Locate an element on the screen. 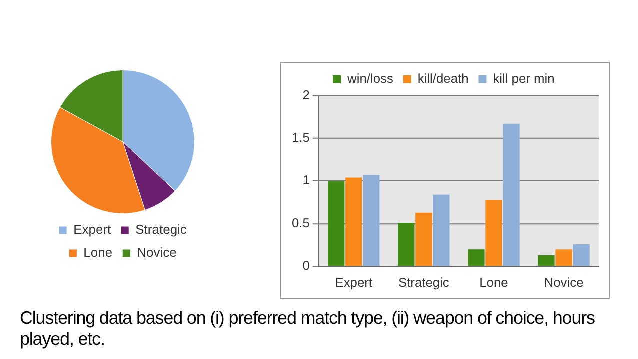  x-tick-label: Novice is located at coordinates (564, 282).